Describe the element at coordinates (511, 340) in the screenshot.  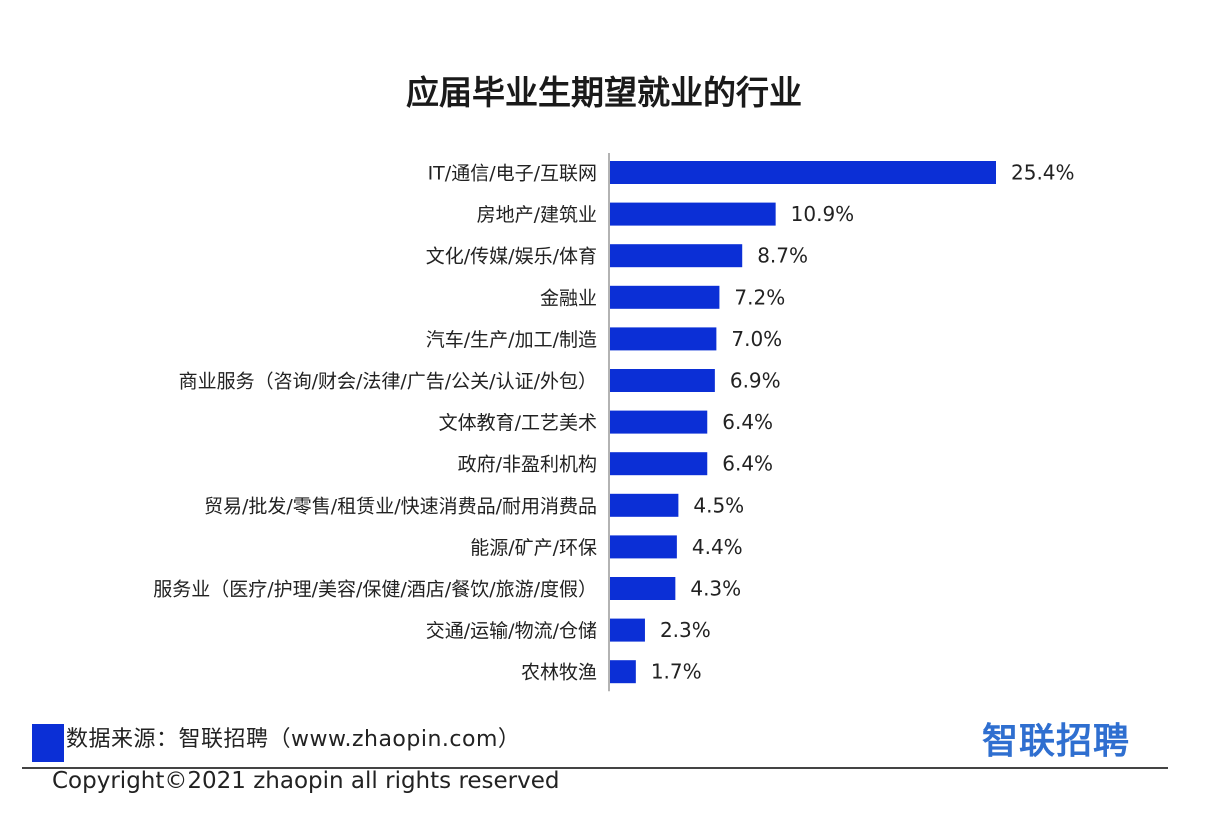
I see `category-label: 汽车/生产/加工/制造` at that location.